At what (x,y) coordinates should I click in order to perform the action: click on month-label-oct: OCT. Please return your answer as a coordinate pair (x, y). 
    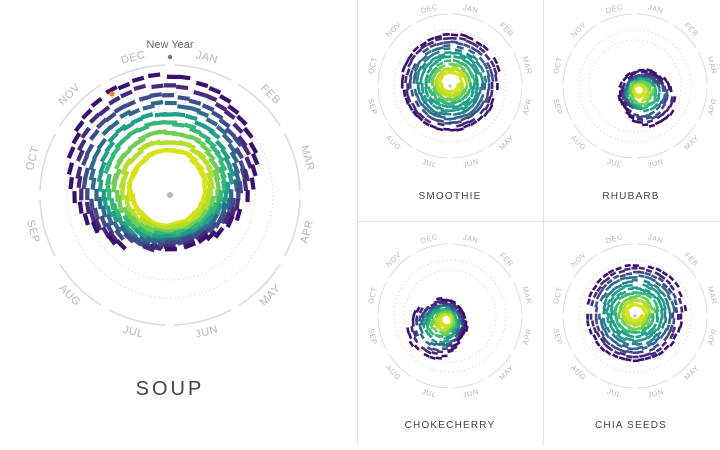
    Looking at the image, I should click on (33, 158).